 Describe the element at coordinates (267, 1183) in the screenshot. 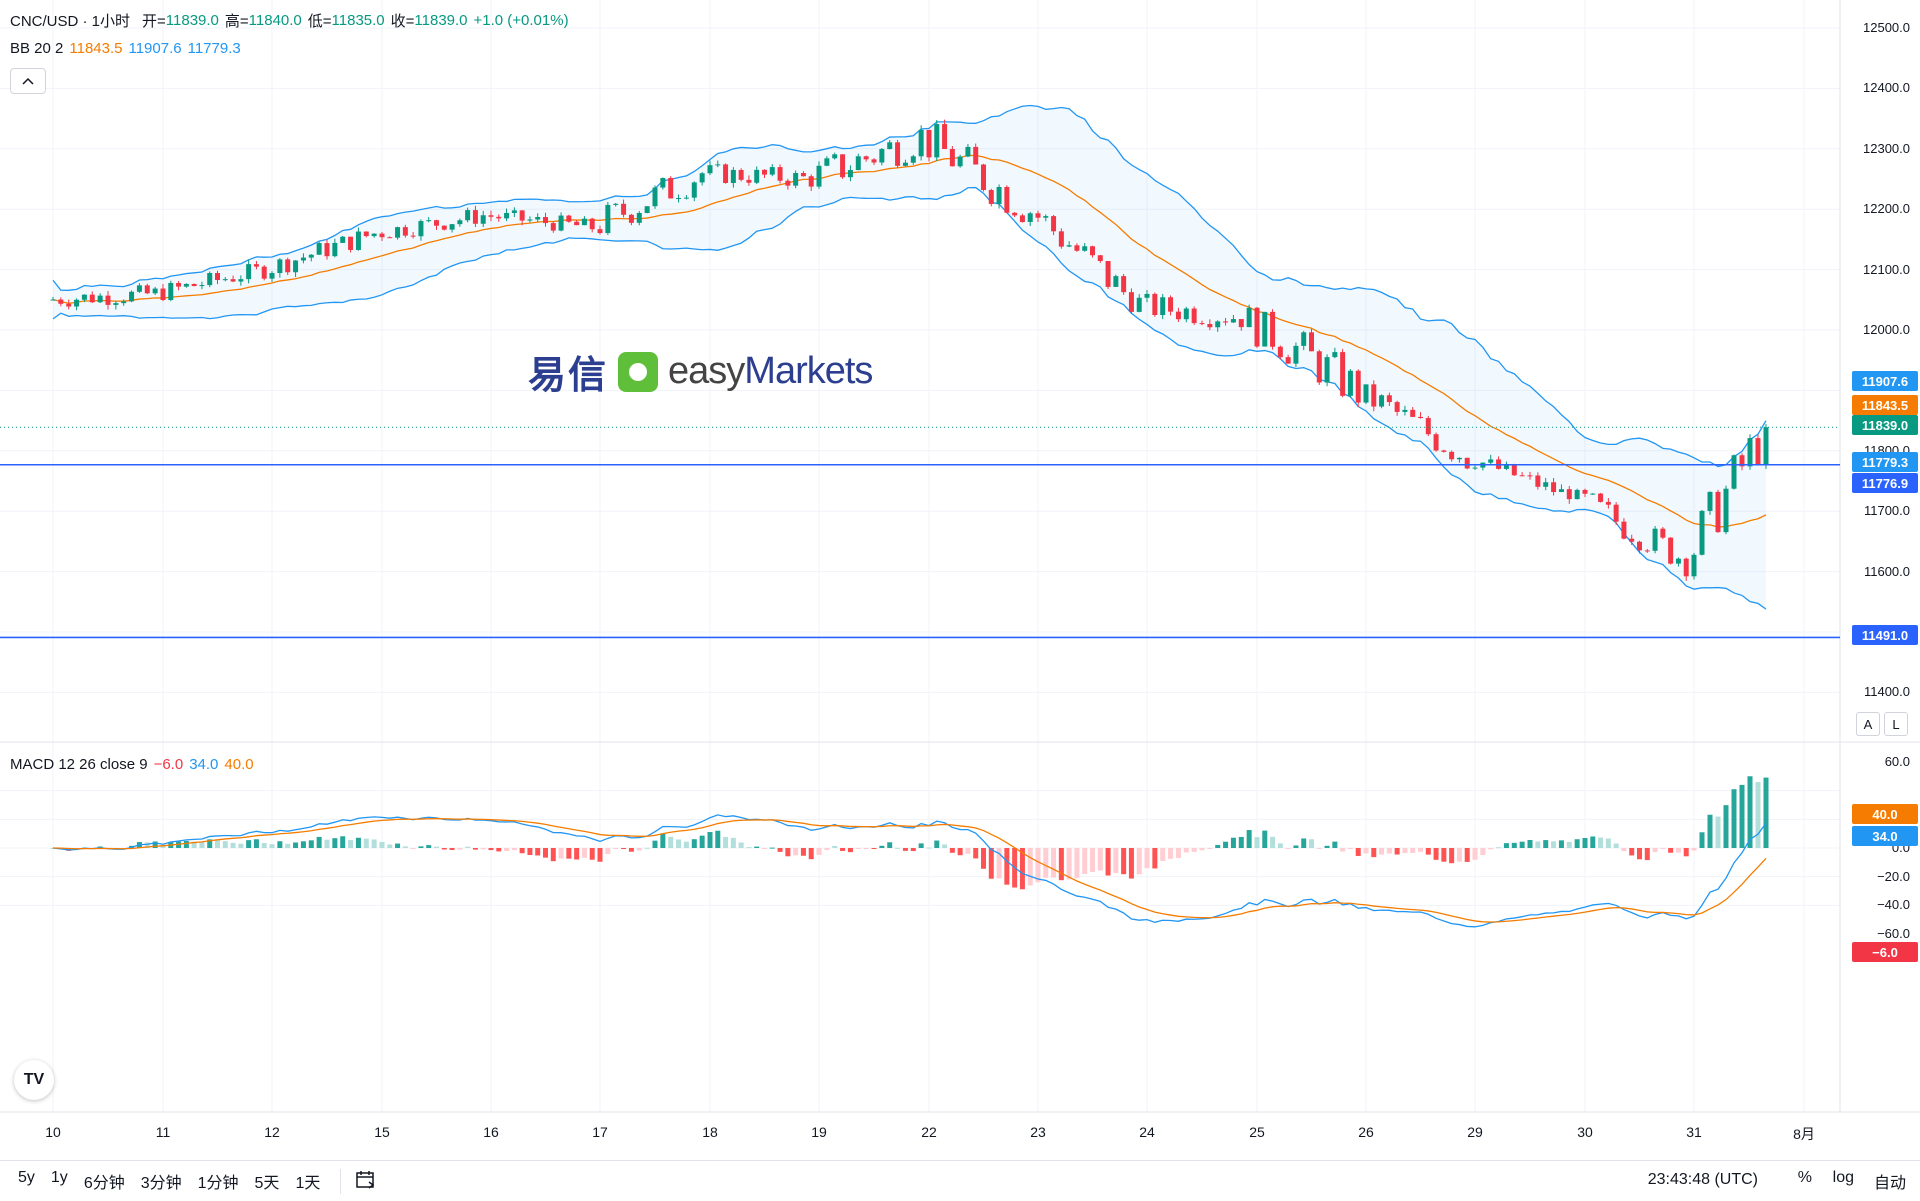

I see `range-button: 5天` at that location.